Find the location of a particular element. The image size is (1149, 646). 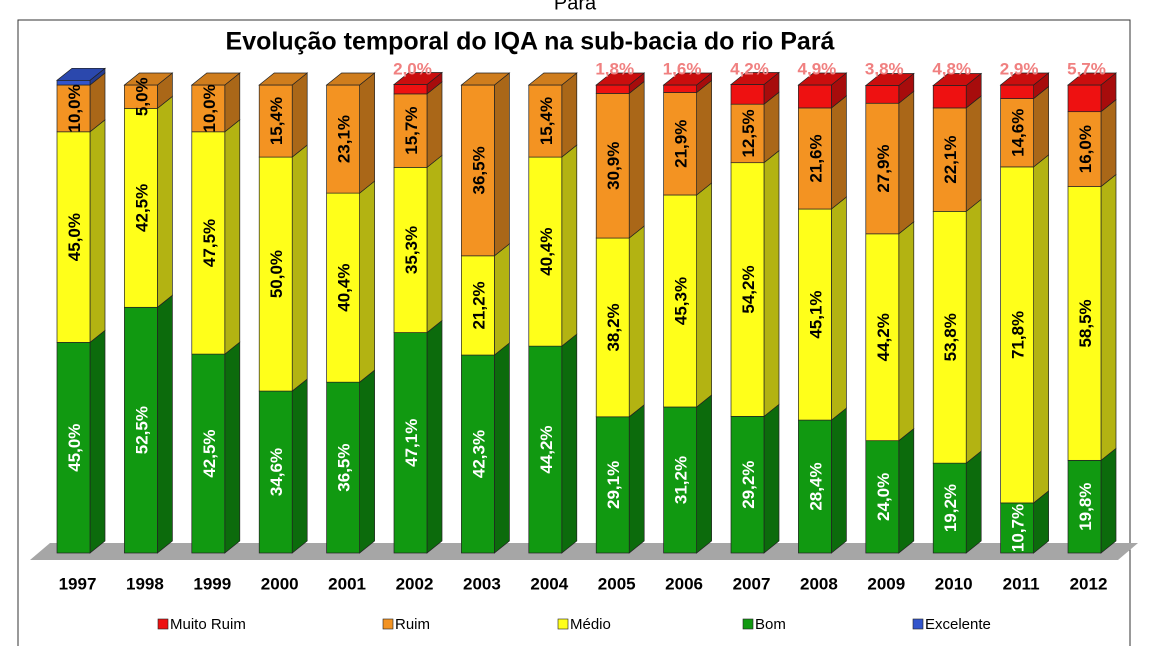

value-label: 42,3% is located at coordinates (478, 454).